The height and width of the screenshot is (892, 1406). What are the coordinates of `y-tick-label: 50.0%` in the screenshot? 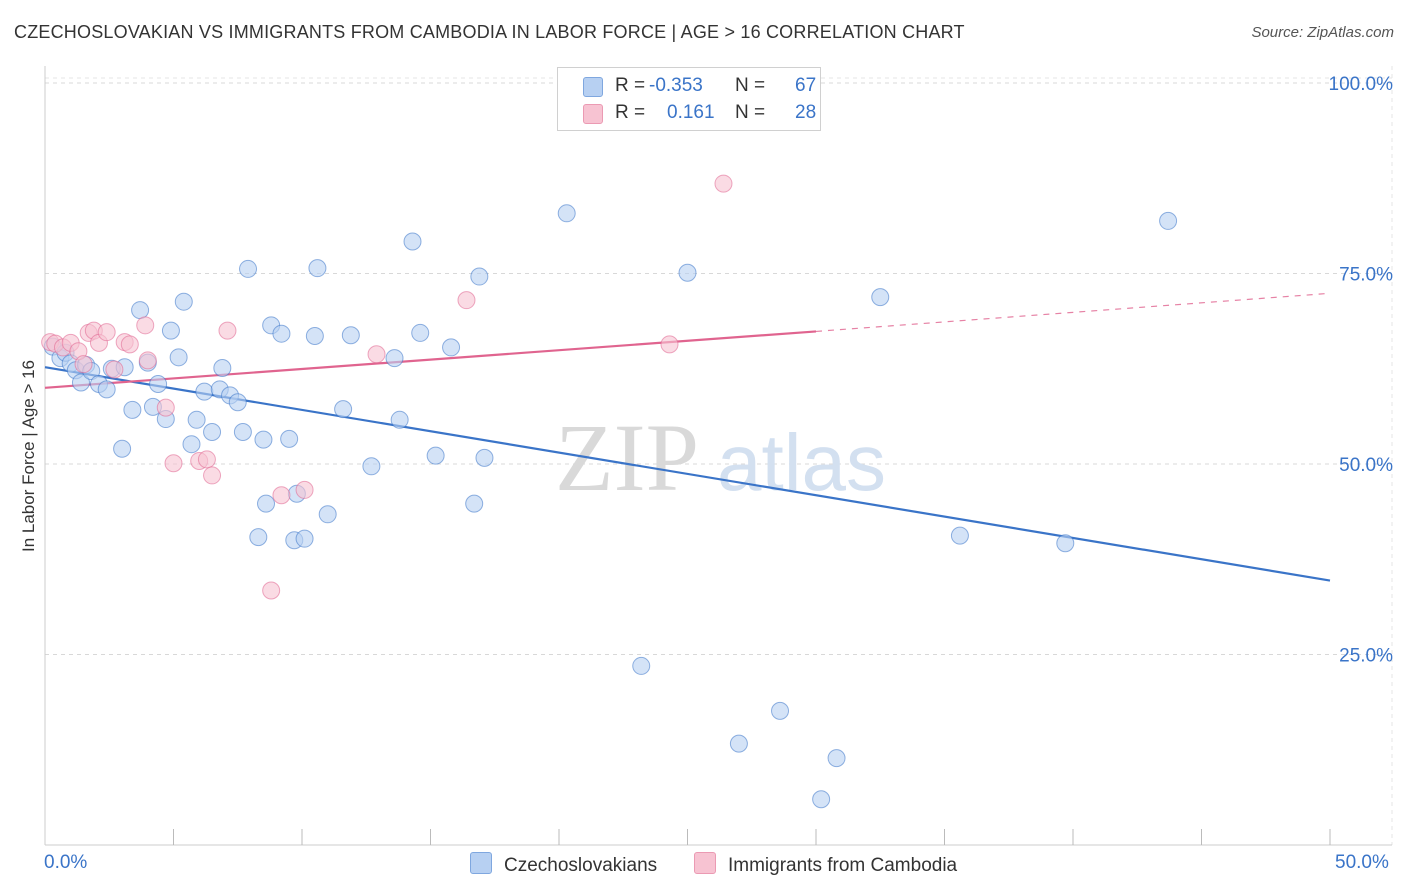 It's located at (1366, 465).